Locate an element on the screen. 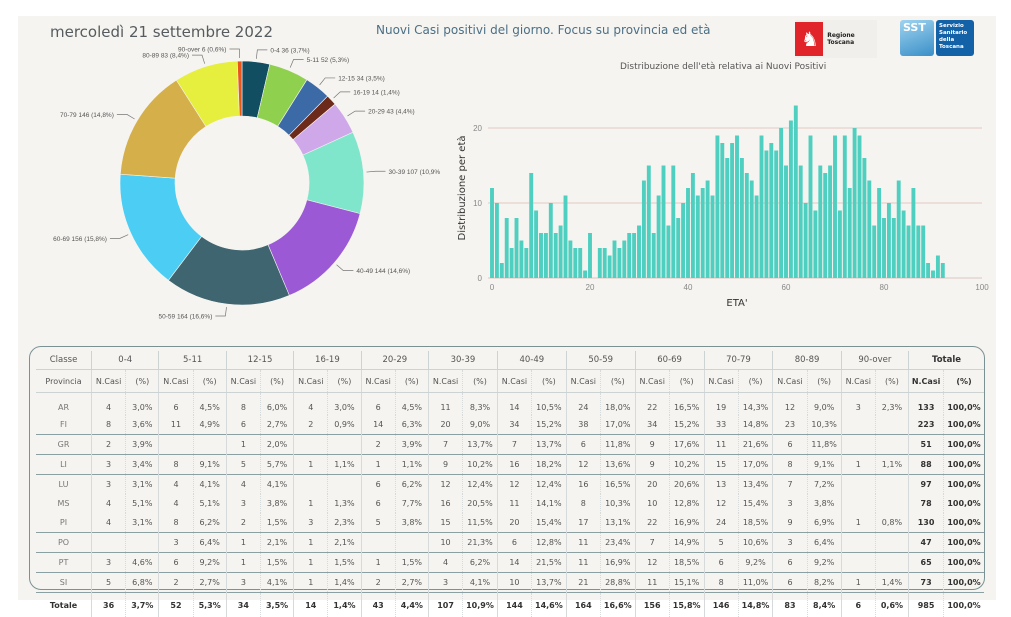 This screenshot has height=617, width=1011. header-group-40-49: 40-49 is located at coordinates (531, 360).